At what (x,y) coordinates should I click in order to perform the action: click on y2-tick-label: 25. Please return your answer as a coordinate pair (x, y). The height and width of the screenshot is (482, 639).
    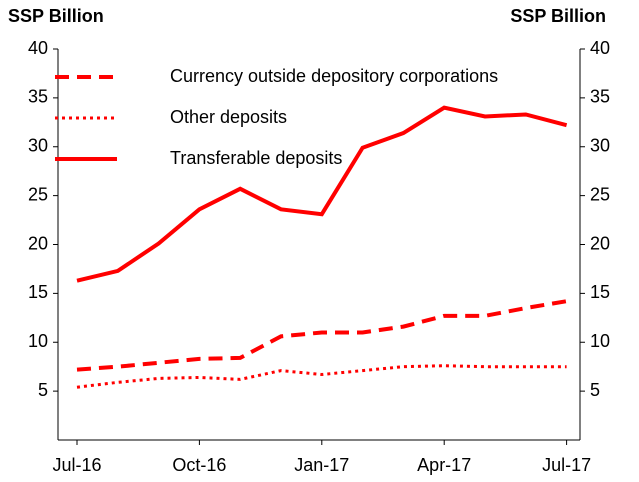
    Looking at the image, I should click on (600, 194).